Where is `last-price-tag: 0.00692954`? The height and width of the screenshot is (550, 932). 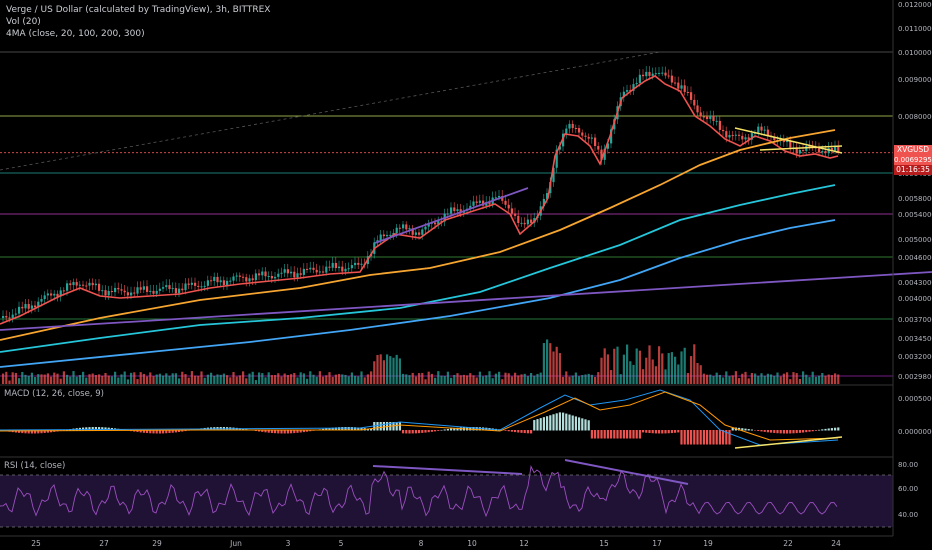 last-price-tag: 0.00692954 is located at coordinates (913, 160).